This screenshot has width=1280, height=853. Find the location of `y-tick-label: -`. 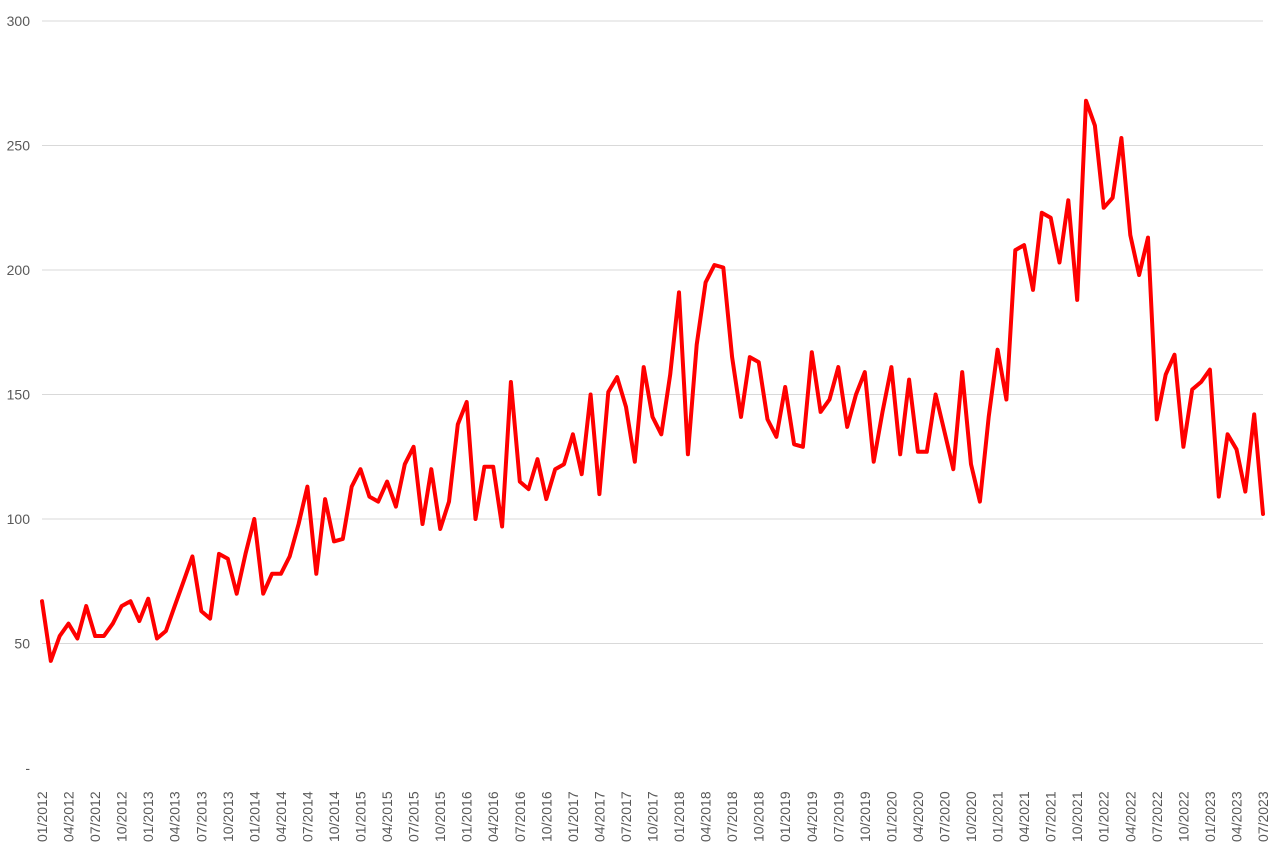

y-tick-label: - is located at coordinates (27, 768).